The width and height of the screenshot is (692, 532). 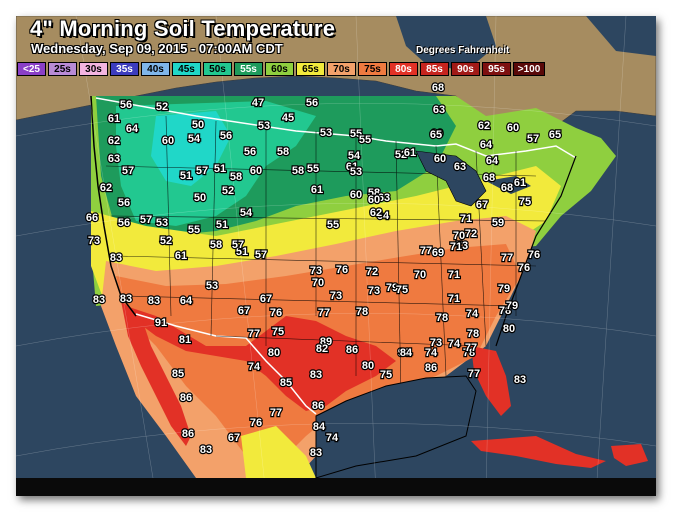 I want to click on cuba, so click(x=538, y=452).